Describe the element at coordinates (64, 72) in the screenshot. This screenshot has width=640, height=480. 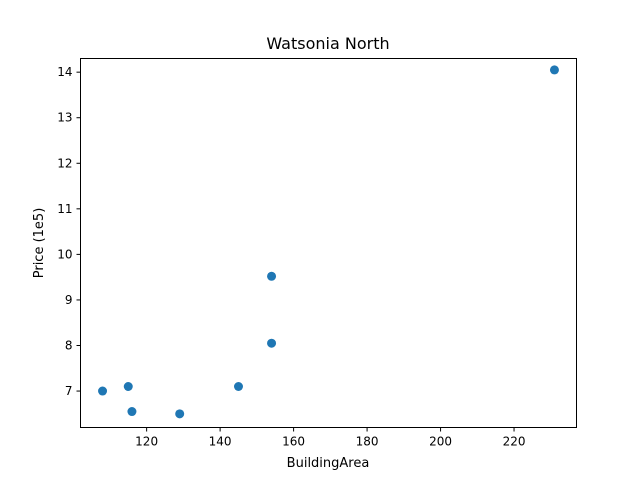
I see `y-tick-label: 14` at that location.